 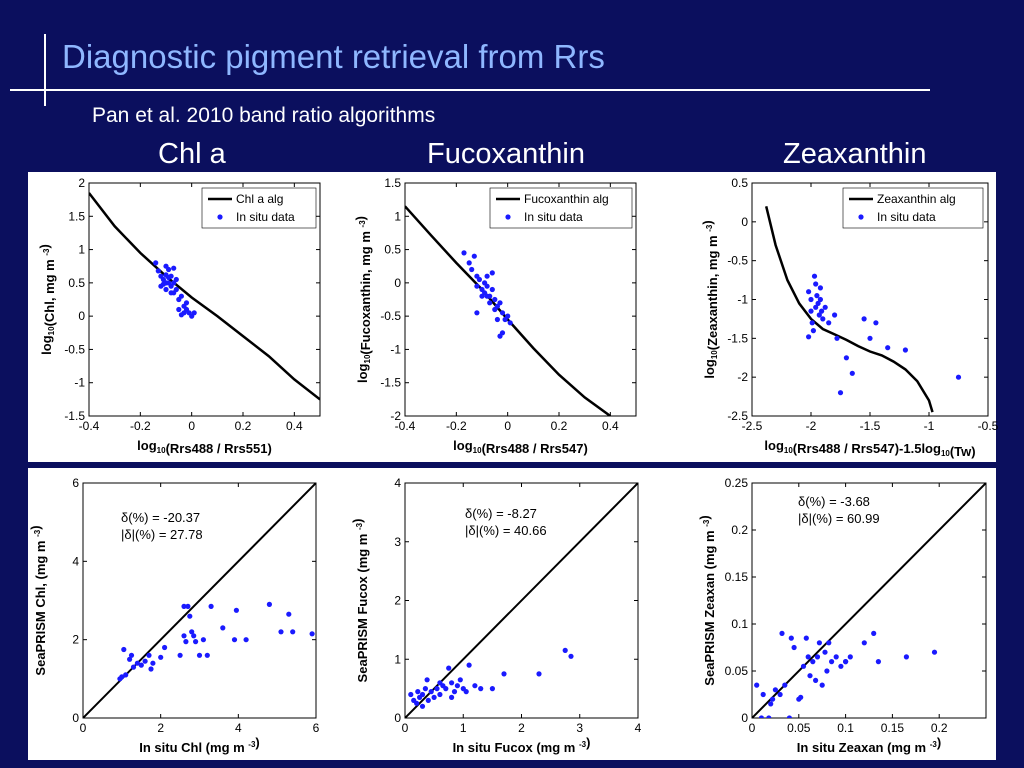 I want to click on x-tick-label: -0.4, so click(x=89, y=426).